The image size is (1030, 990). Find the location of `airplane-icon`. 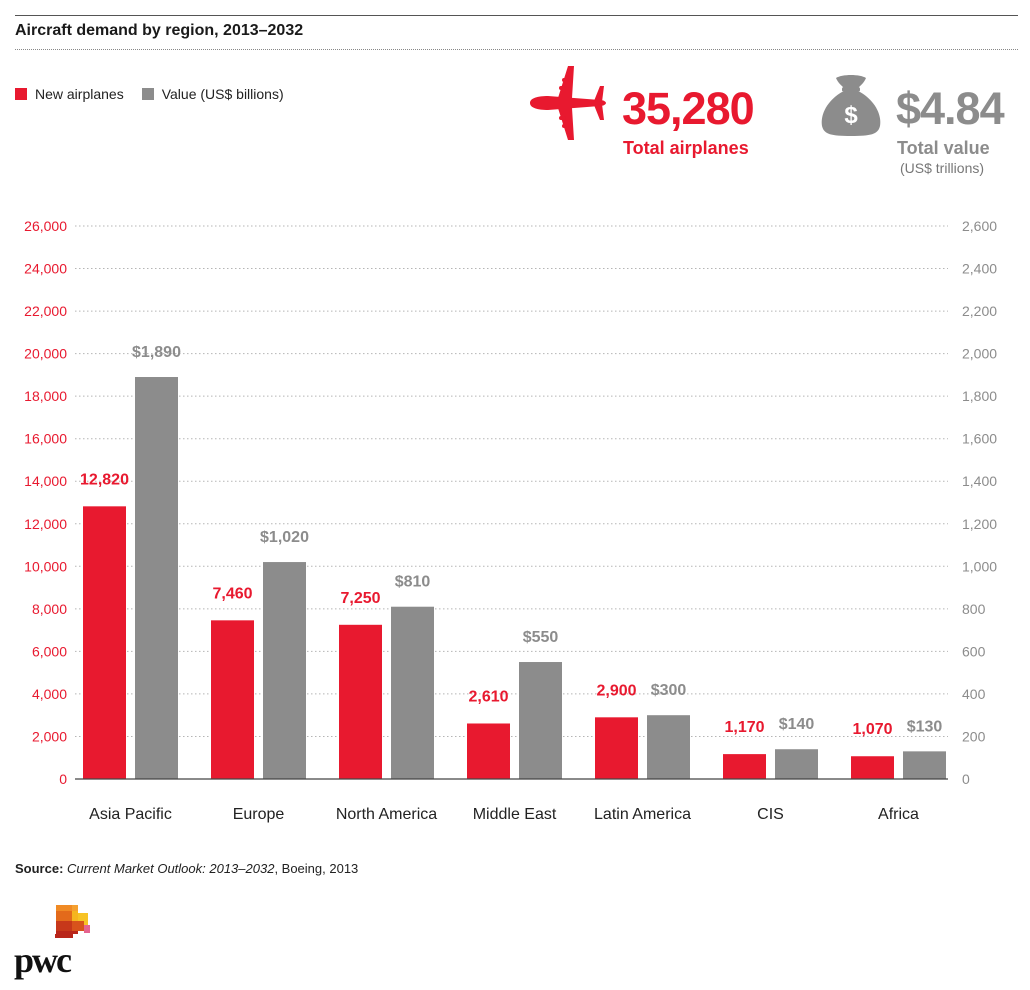

airplane-icon is located at coordinates (568, 103).